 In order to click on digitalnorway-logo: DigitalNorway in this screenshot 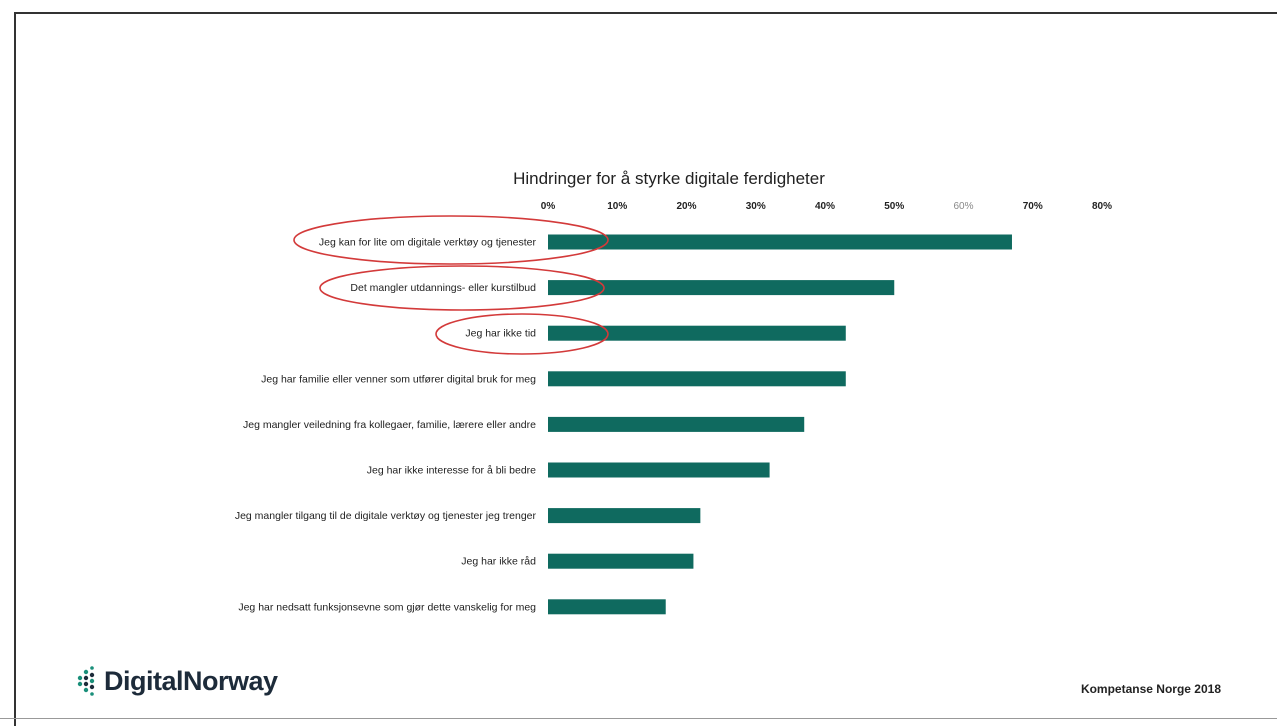, I will do `click(177, 681)`.